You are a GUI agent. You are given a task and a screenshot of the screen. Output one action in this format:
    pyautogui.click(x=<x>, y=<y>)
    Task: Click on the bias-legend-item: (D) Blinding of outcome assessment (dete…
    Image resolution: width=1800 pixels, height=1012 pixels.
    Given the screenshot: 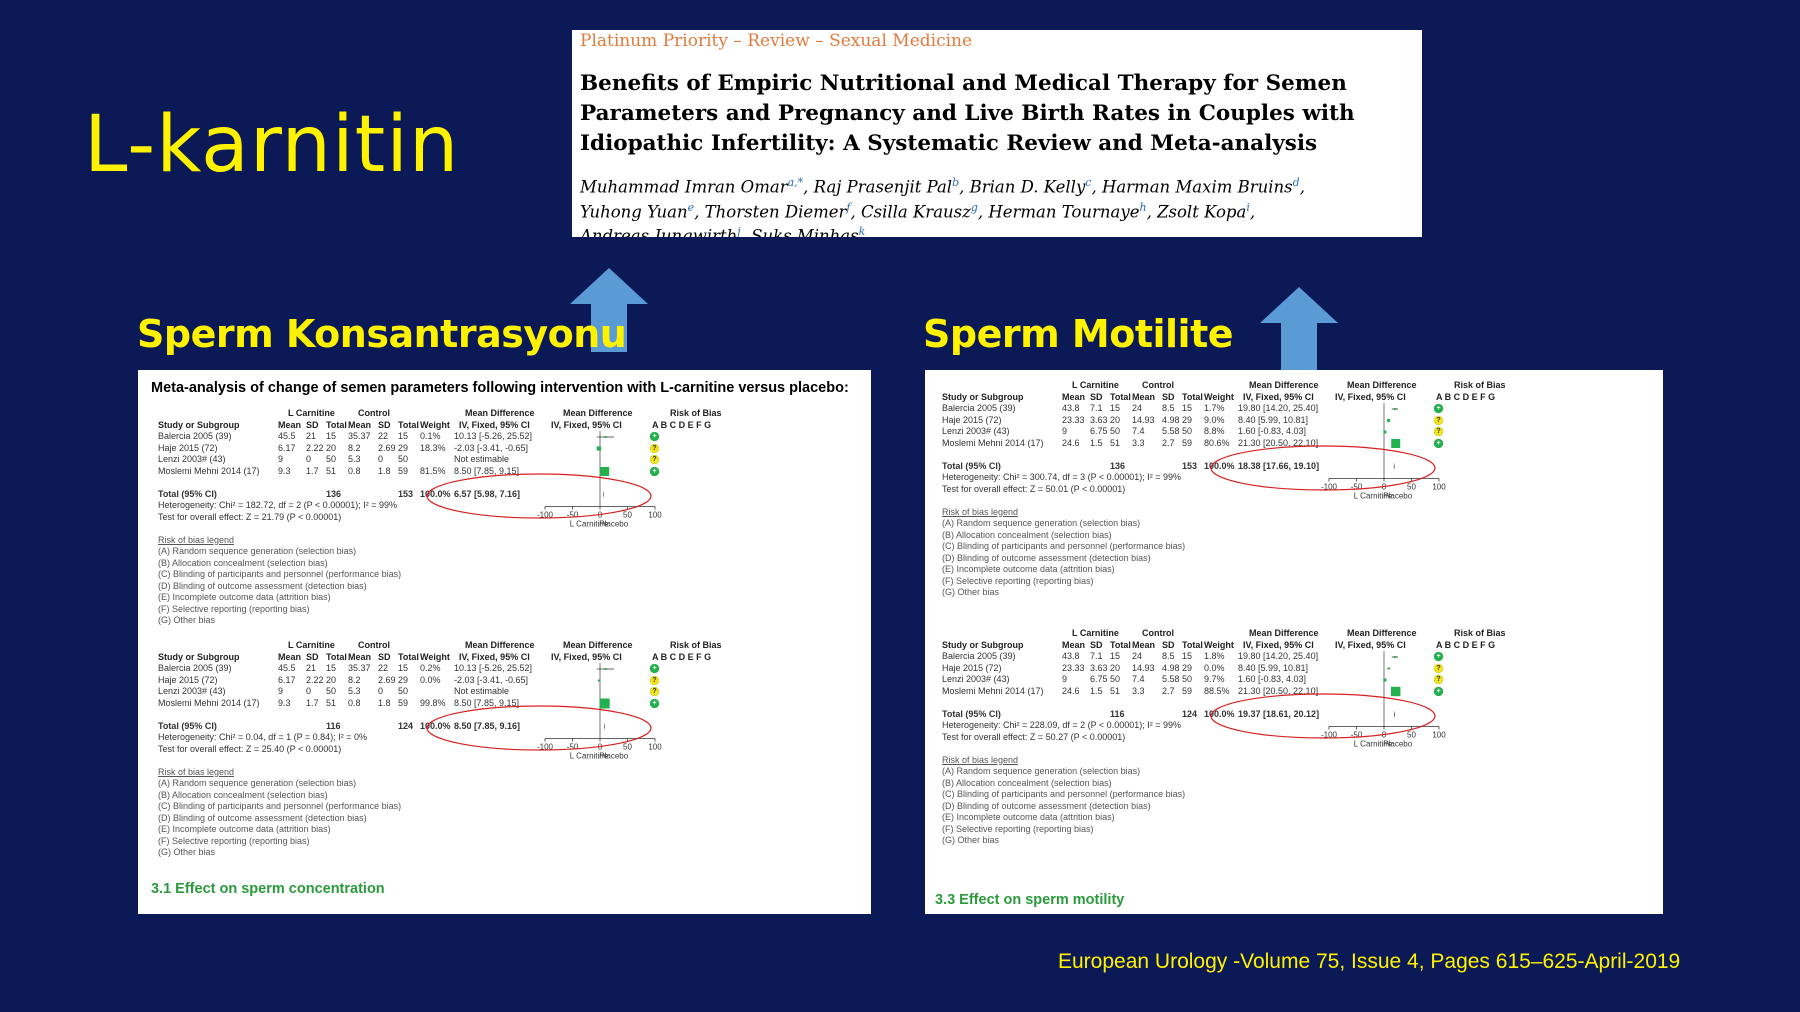 What is the action you would take?
    pyautogui.click(x=1046, y=805)
    